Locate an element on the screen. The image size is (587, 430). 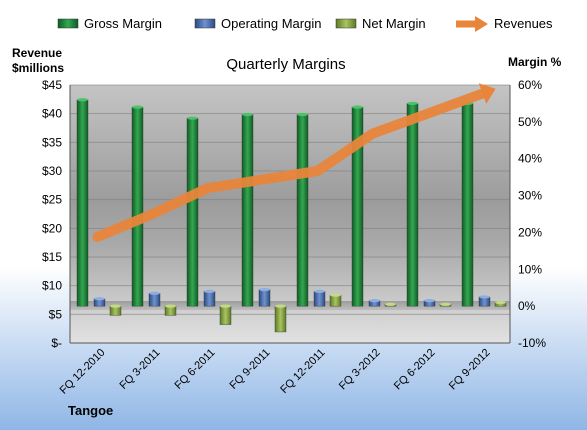
legend-label: Gross Margin is located at coordinates (123, 23).